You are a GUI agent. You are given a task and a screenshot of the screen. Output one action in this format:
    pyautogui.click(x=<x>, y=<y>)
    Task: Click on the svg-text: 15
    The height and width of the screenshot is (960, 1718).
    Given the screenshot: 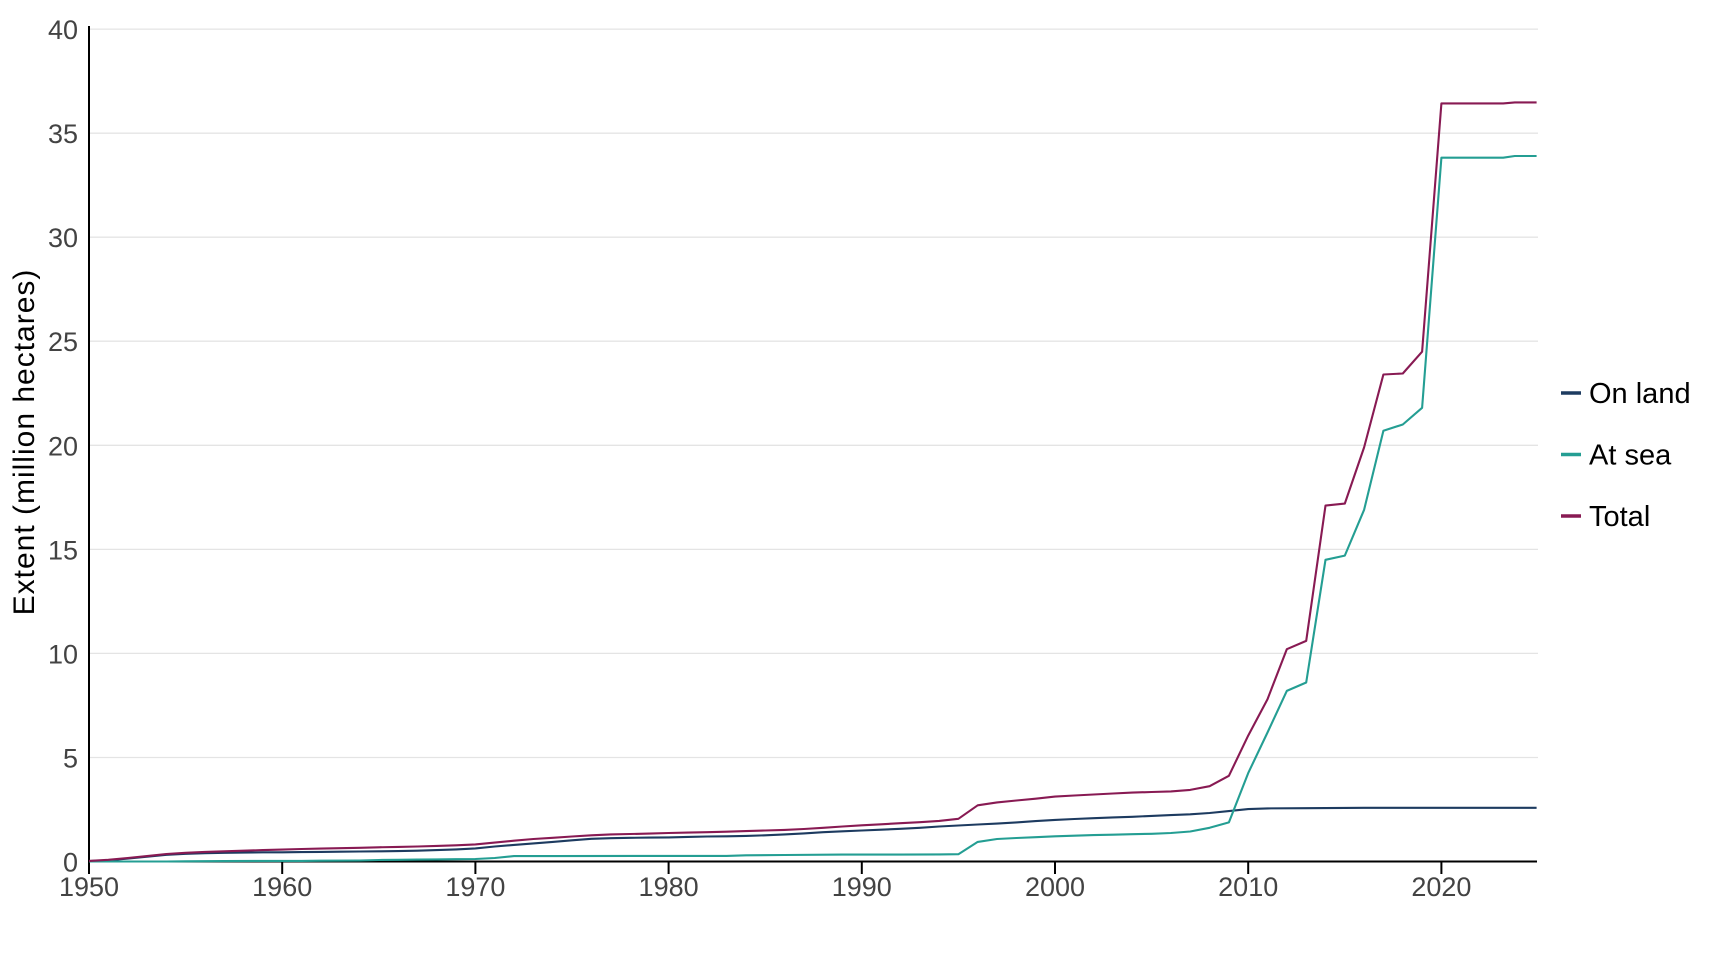 What is the action you would take?
    pyautogui.click(x=63, y=550)
    